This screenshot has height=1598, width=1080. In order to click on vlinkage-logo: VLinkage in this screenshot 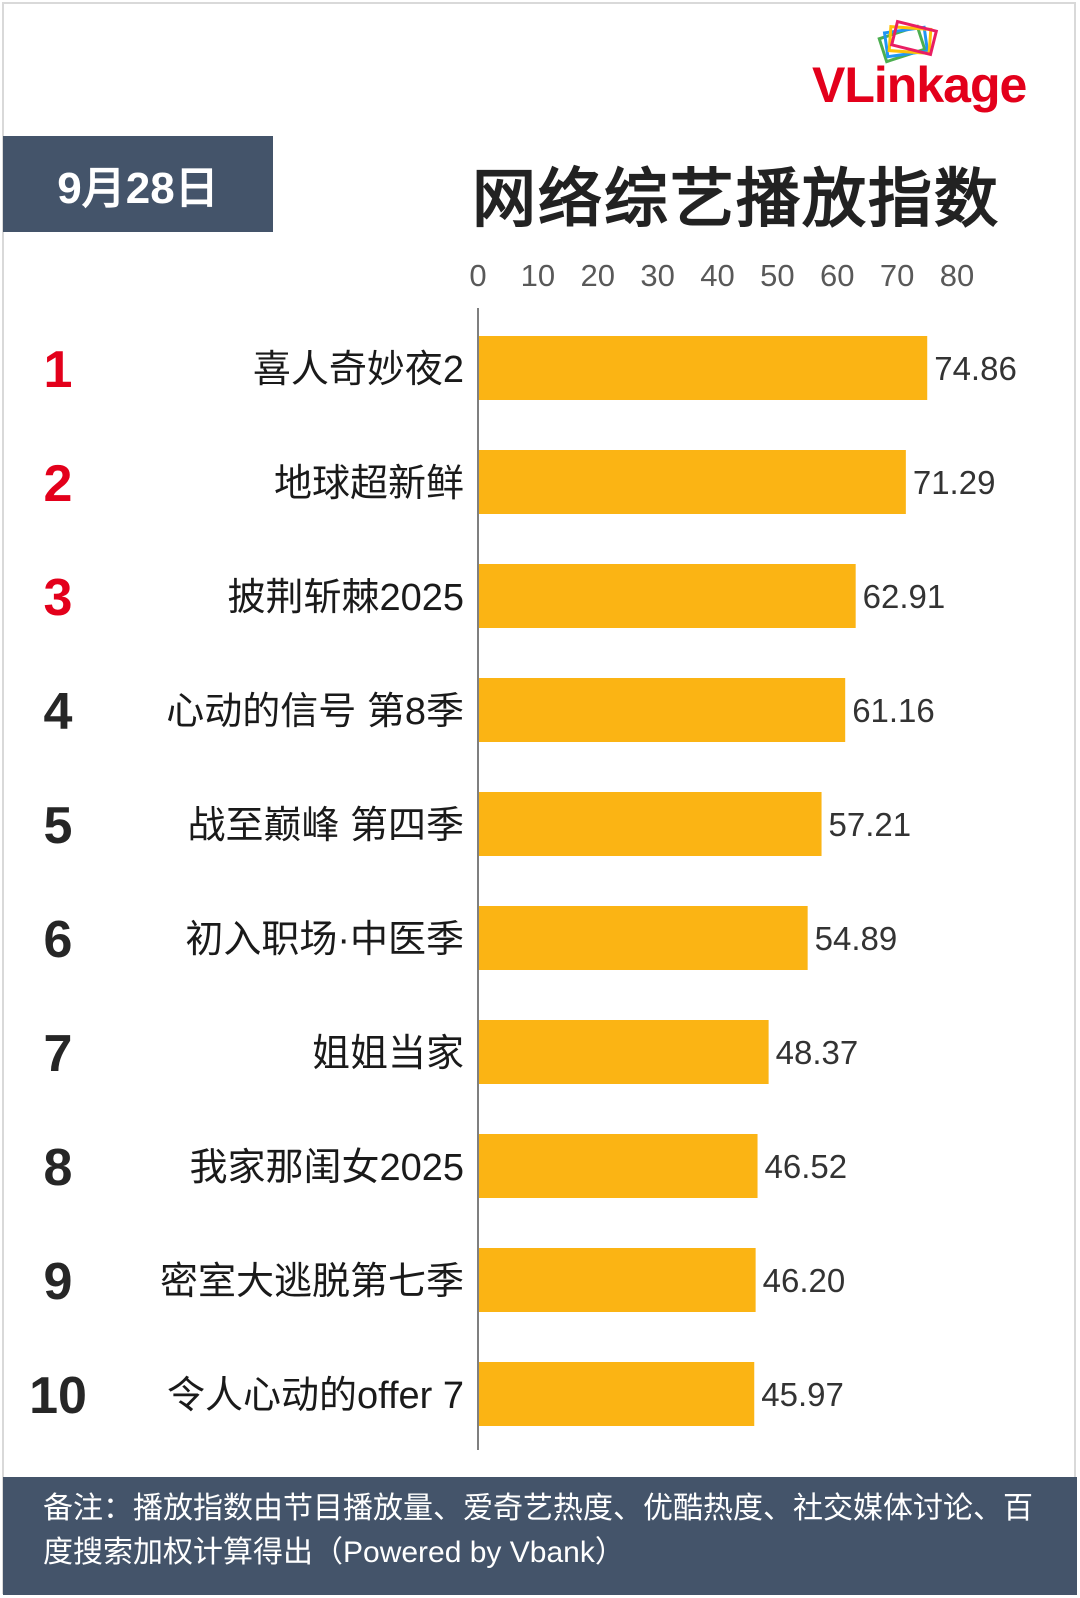, I will do `click(934, 68)`.